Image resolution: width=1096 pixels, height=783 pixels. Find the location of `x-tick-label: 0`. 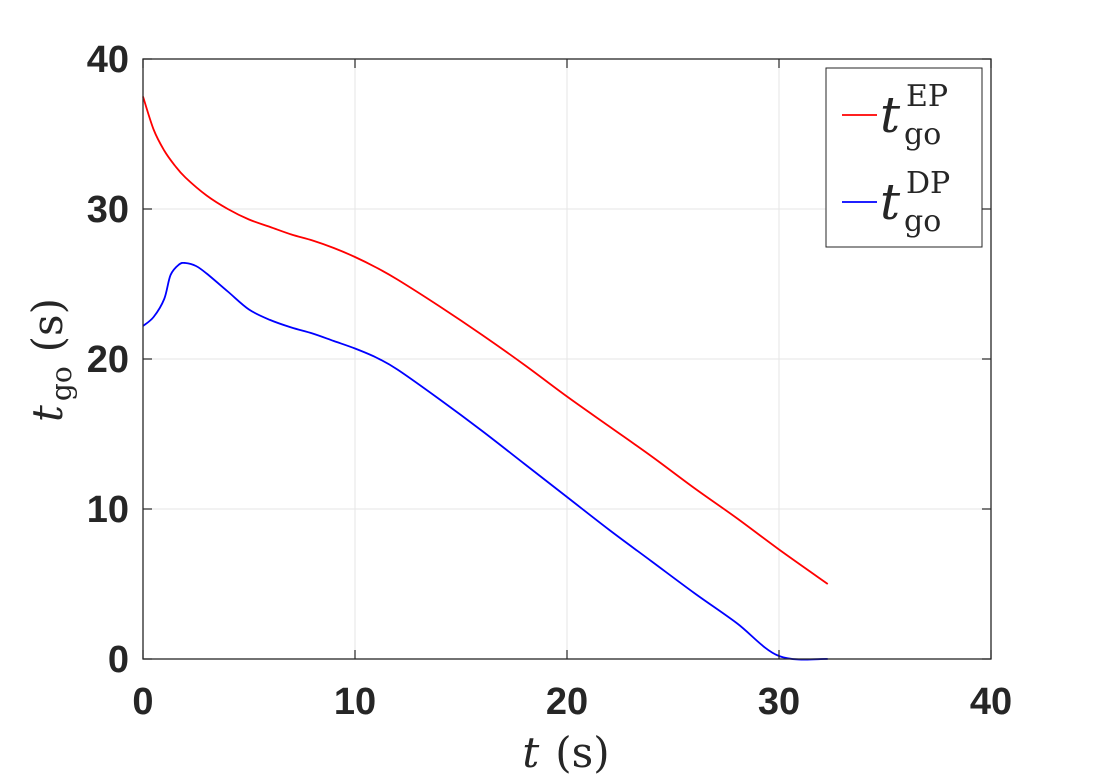

x-tick-label: 0 is located at coordinates (142, 702).